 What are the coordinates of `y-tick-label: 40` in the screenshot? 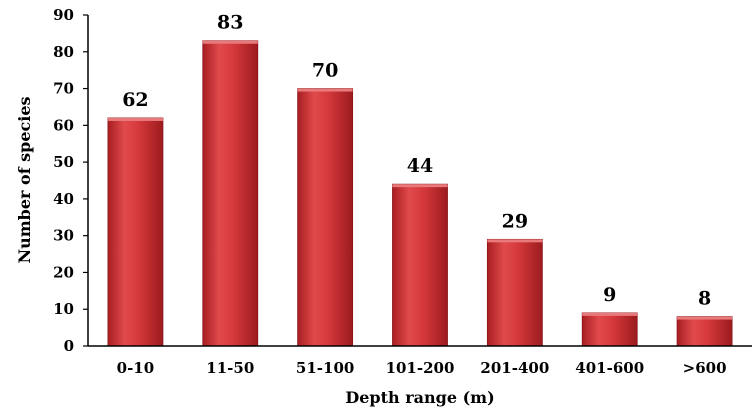 It's located at (63, 199).